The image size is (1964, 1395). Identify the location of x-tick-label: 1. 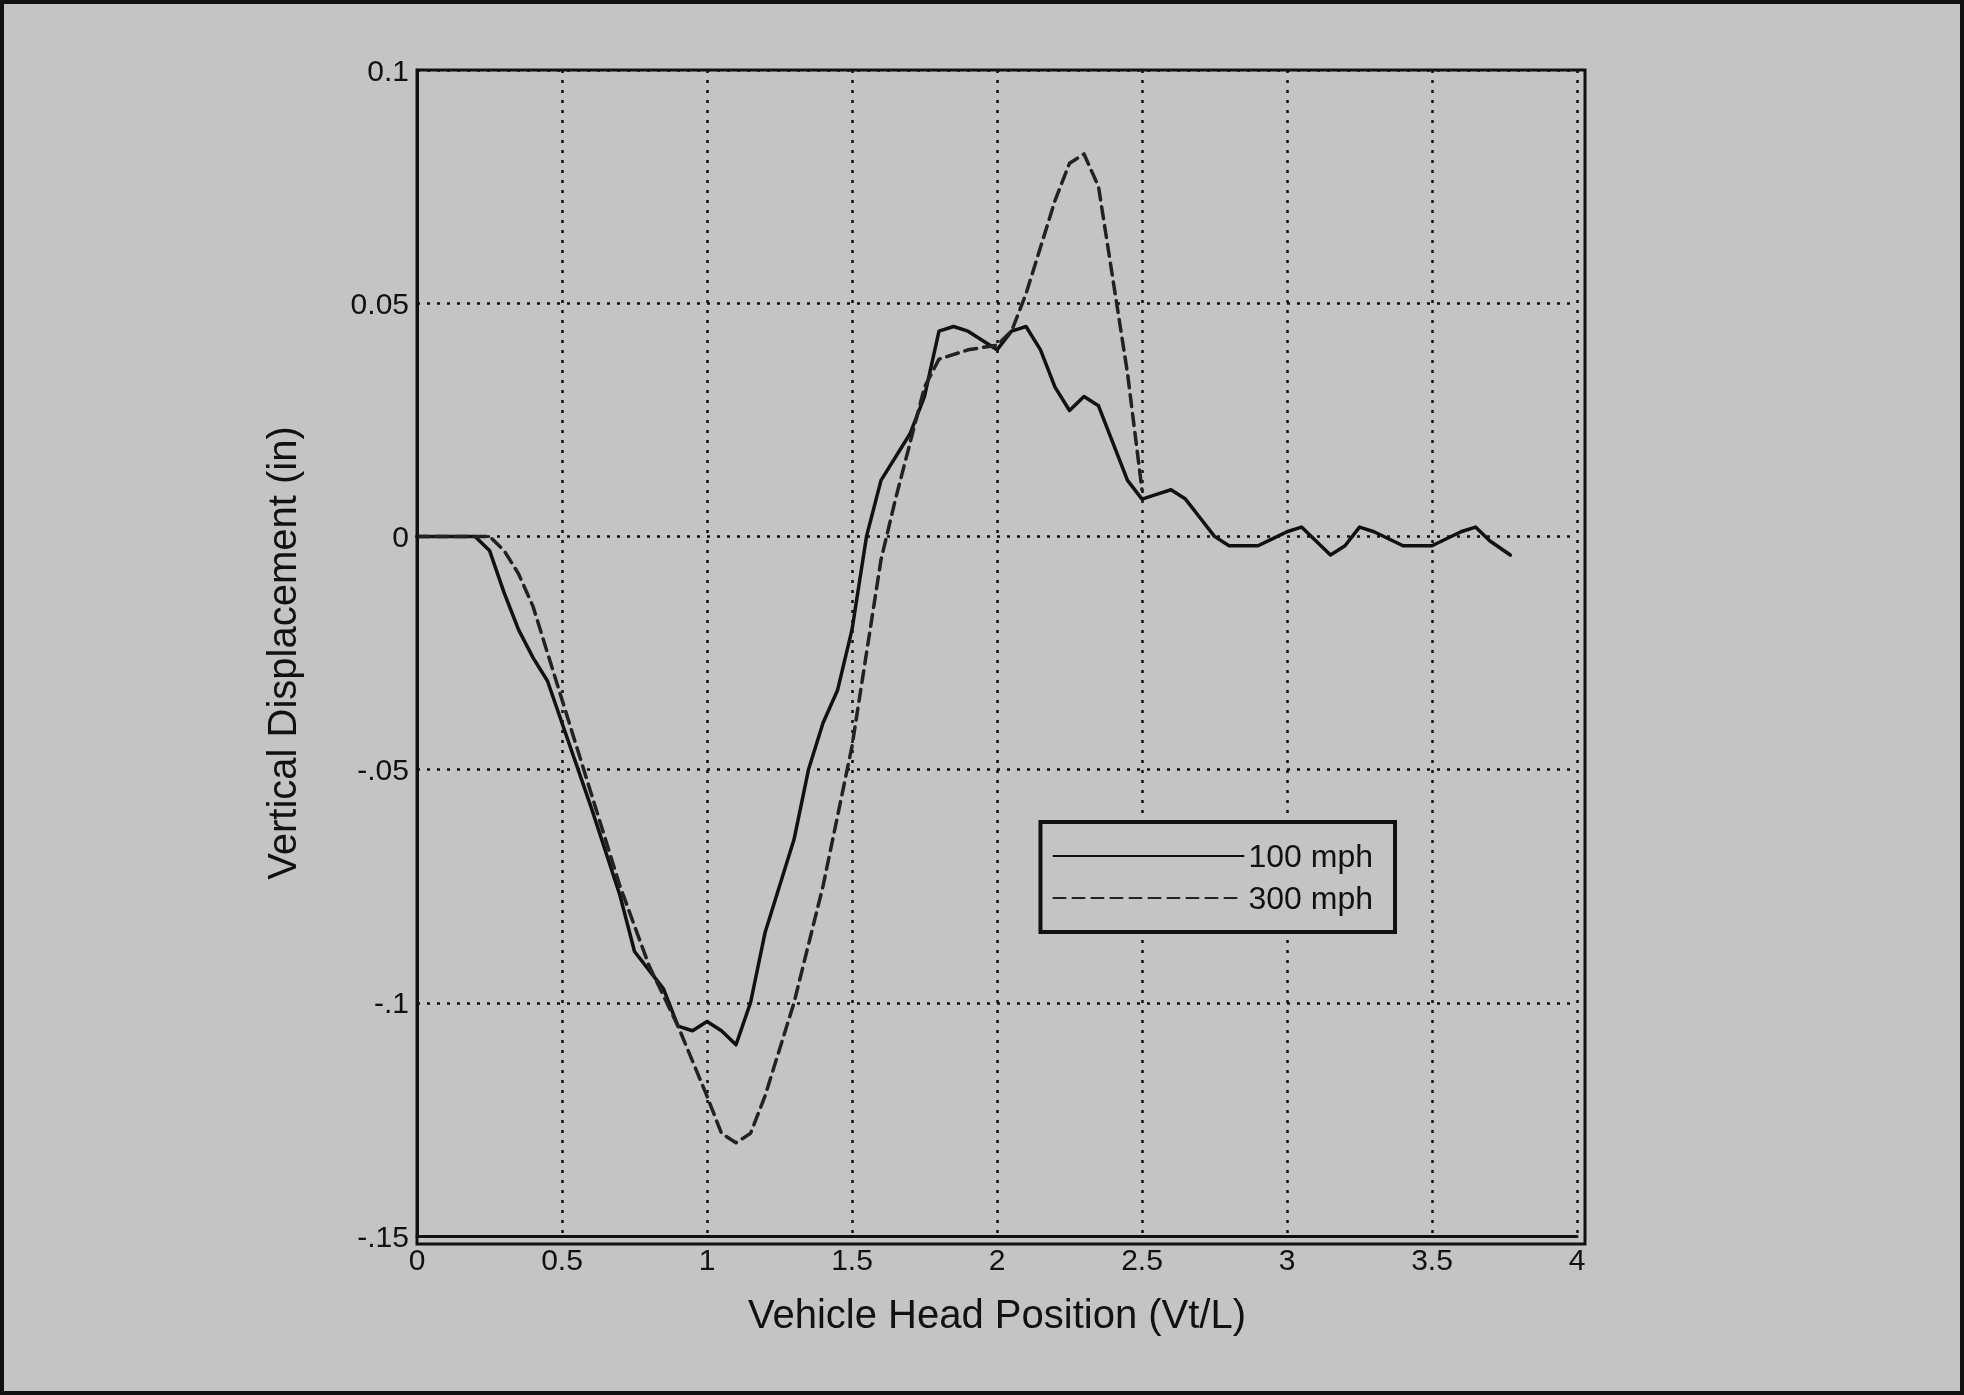
(707, 1259).